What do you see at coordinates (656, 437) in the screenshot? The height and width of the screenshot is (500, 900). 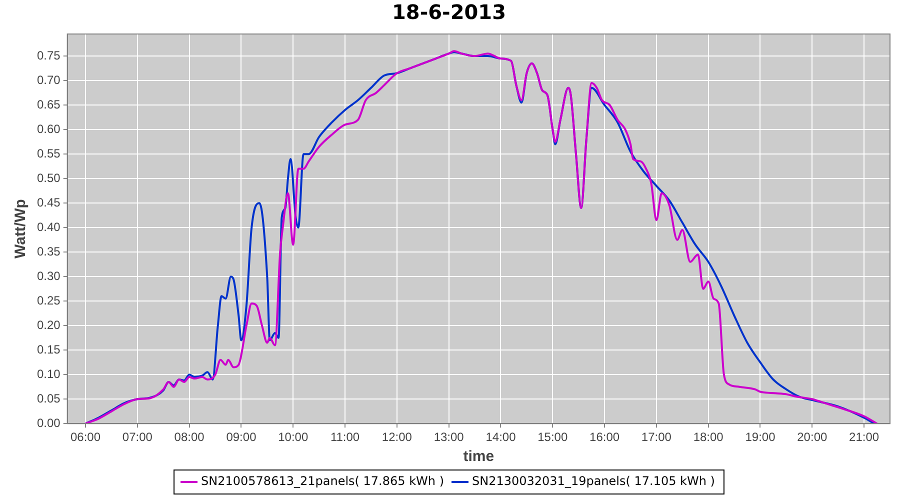 I see `x-tick-label: 17:00` at bounding box center [656, 437].